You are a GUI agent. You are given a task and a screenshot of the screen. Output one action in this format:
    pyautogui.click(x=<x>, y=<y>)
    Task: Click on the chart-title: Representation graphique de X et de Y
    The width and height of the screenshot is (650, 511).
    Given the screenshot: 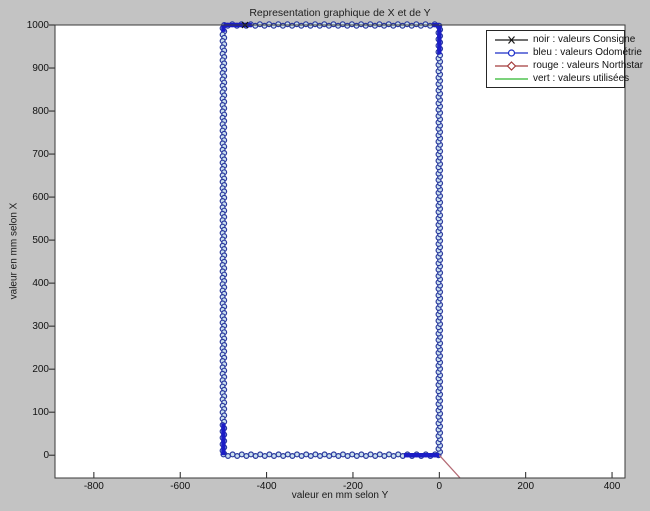 What is the action you would take?
    pyautogui.click(x=340, y=13)
    